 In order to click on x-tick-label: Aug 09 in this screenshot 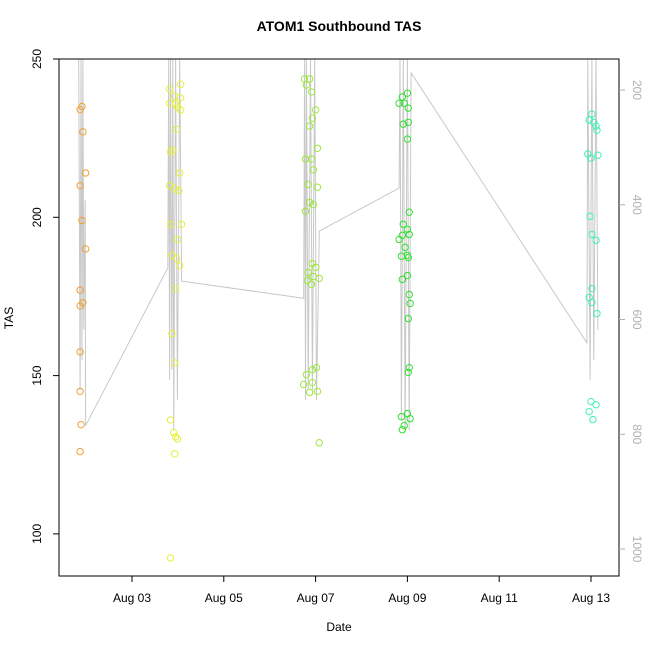, I will do `click(407, 598)`.